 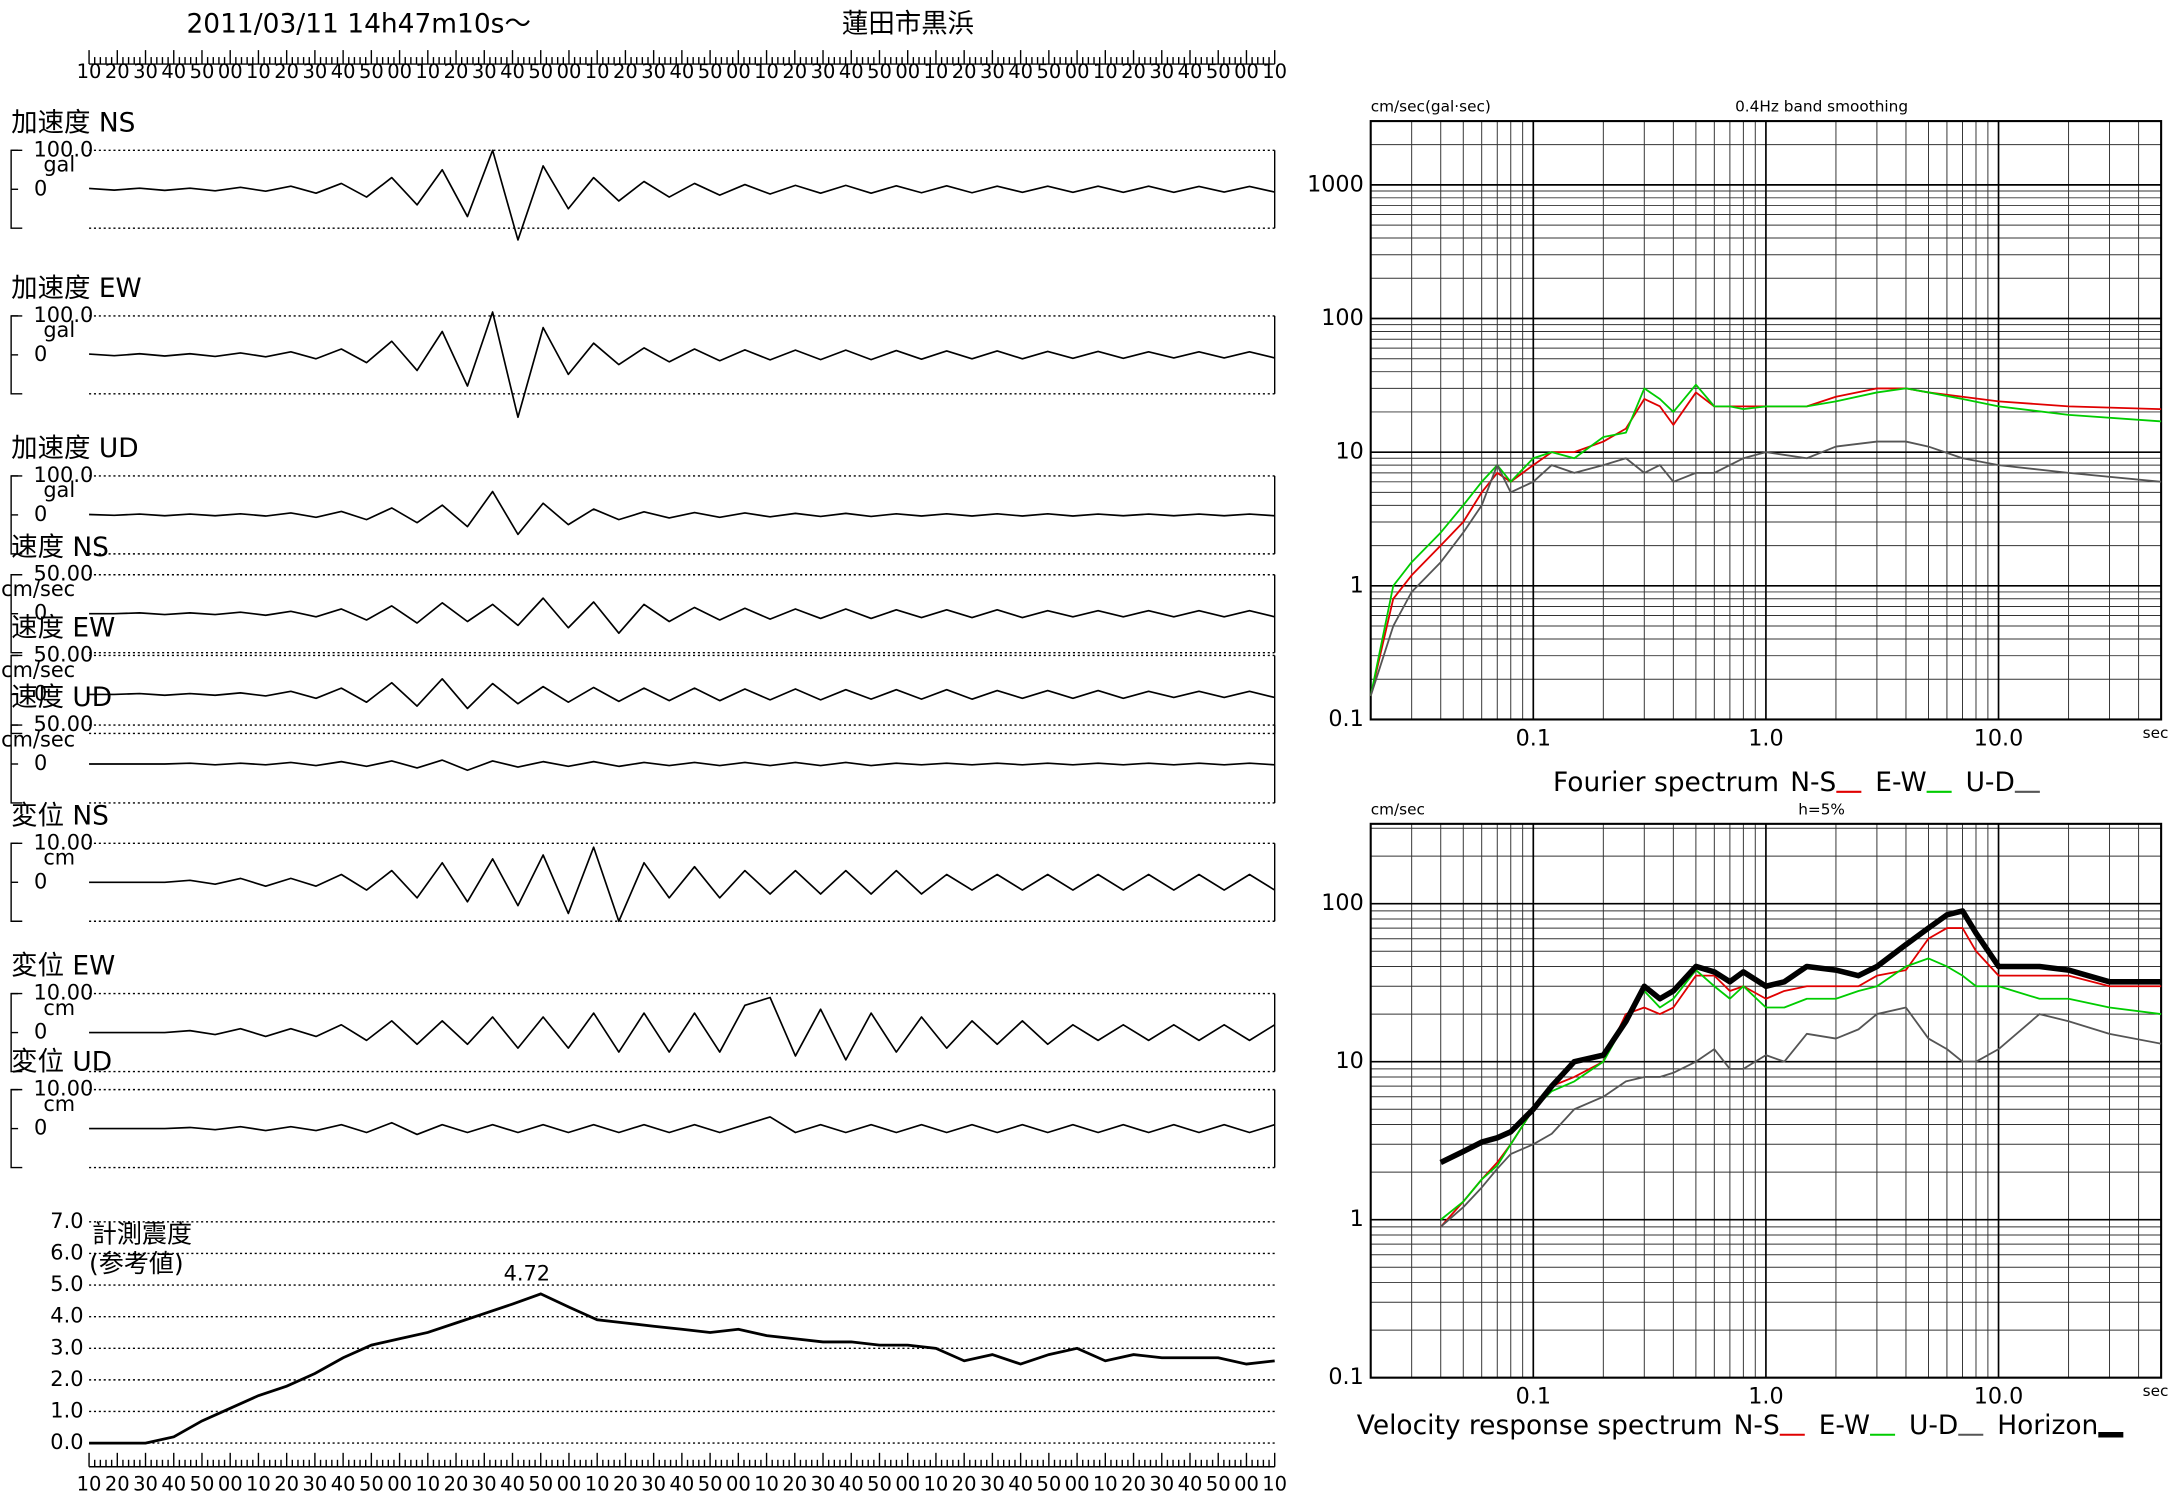 What do you see at coordinates (61, 1062) in the screenshot?
I see `panel-title: 変位 UD` at bounding box center [61, 1062].